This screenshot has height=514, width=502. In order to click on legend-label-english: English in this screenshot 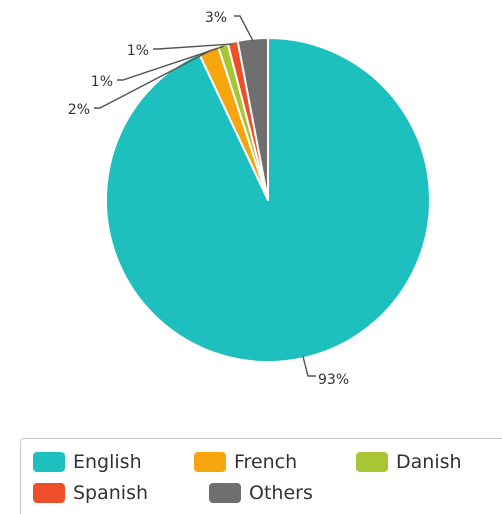, I will do `click(107, 462)`.